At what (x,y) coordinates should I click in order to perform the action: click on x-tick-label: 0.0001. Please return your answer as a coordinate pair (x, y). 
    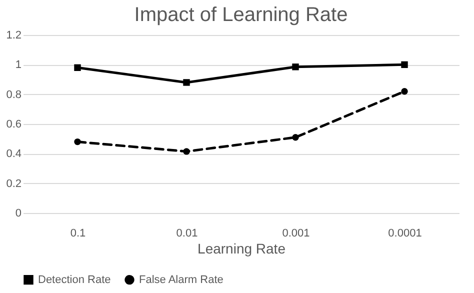
    Looking at the image, I should click on (405, 234).